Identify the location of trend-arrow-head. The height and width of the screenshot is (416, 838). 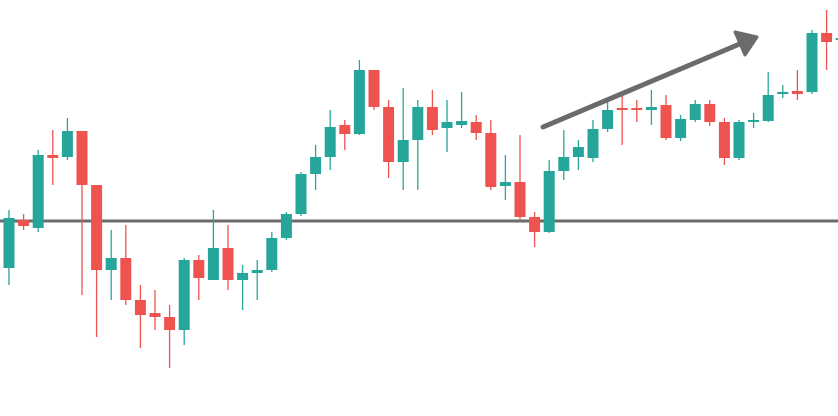
(746, 43).